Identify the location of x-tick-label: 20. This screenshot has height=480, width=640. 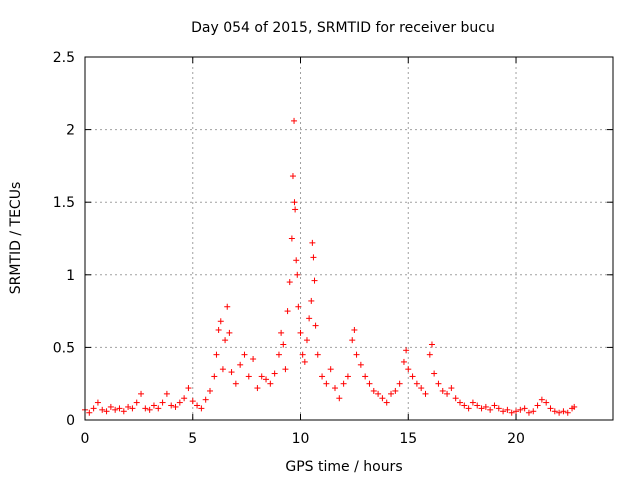
(516, 439).